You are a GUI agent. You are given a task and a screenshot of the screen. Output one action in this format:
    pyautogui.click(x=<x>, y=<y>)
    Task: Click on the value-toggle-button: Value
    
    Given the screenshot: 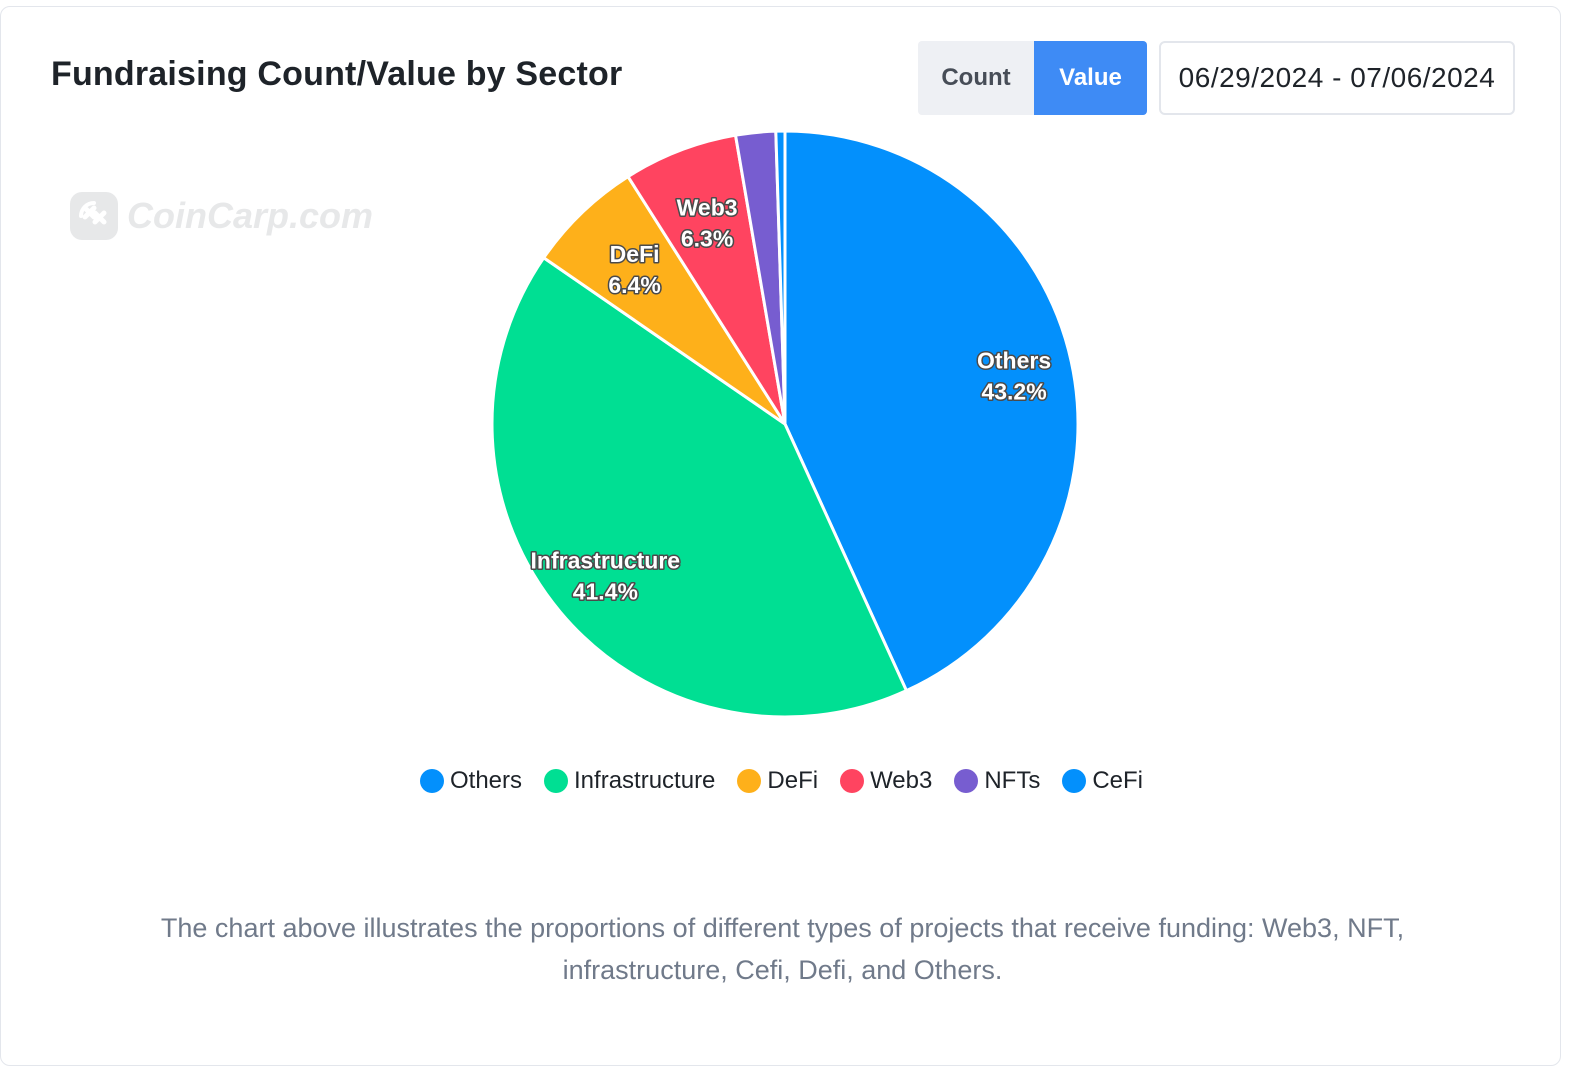 What is the action you would take?
    pyautogui.click(x=1090, y=78)
    